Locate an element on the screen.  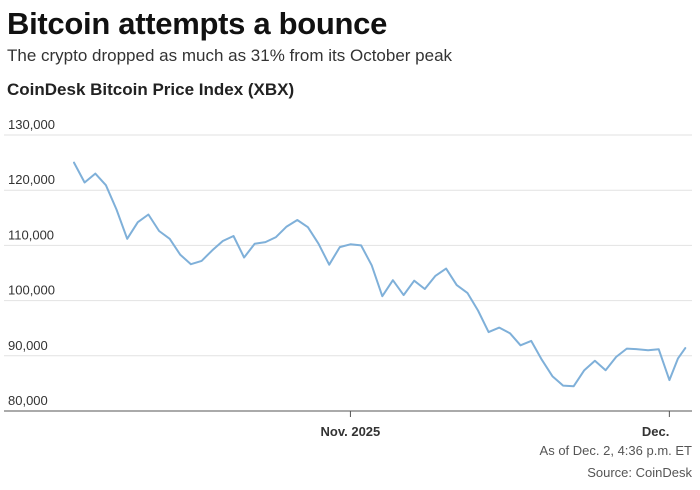
chart-title: CoinDesk Bitcoin Price Index (XBX) is located at coordinates (151, 89).